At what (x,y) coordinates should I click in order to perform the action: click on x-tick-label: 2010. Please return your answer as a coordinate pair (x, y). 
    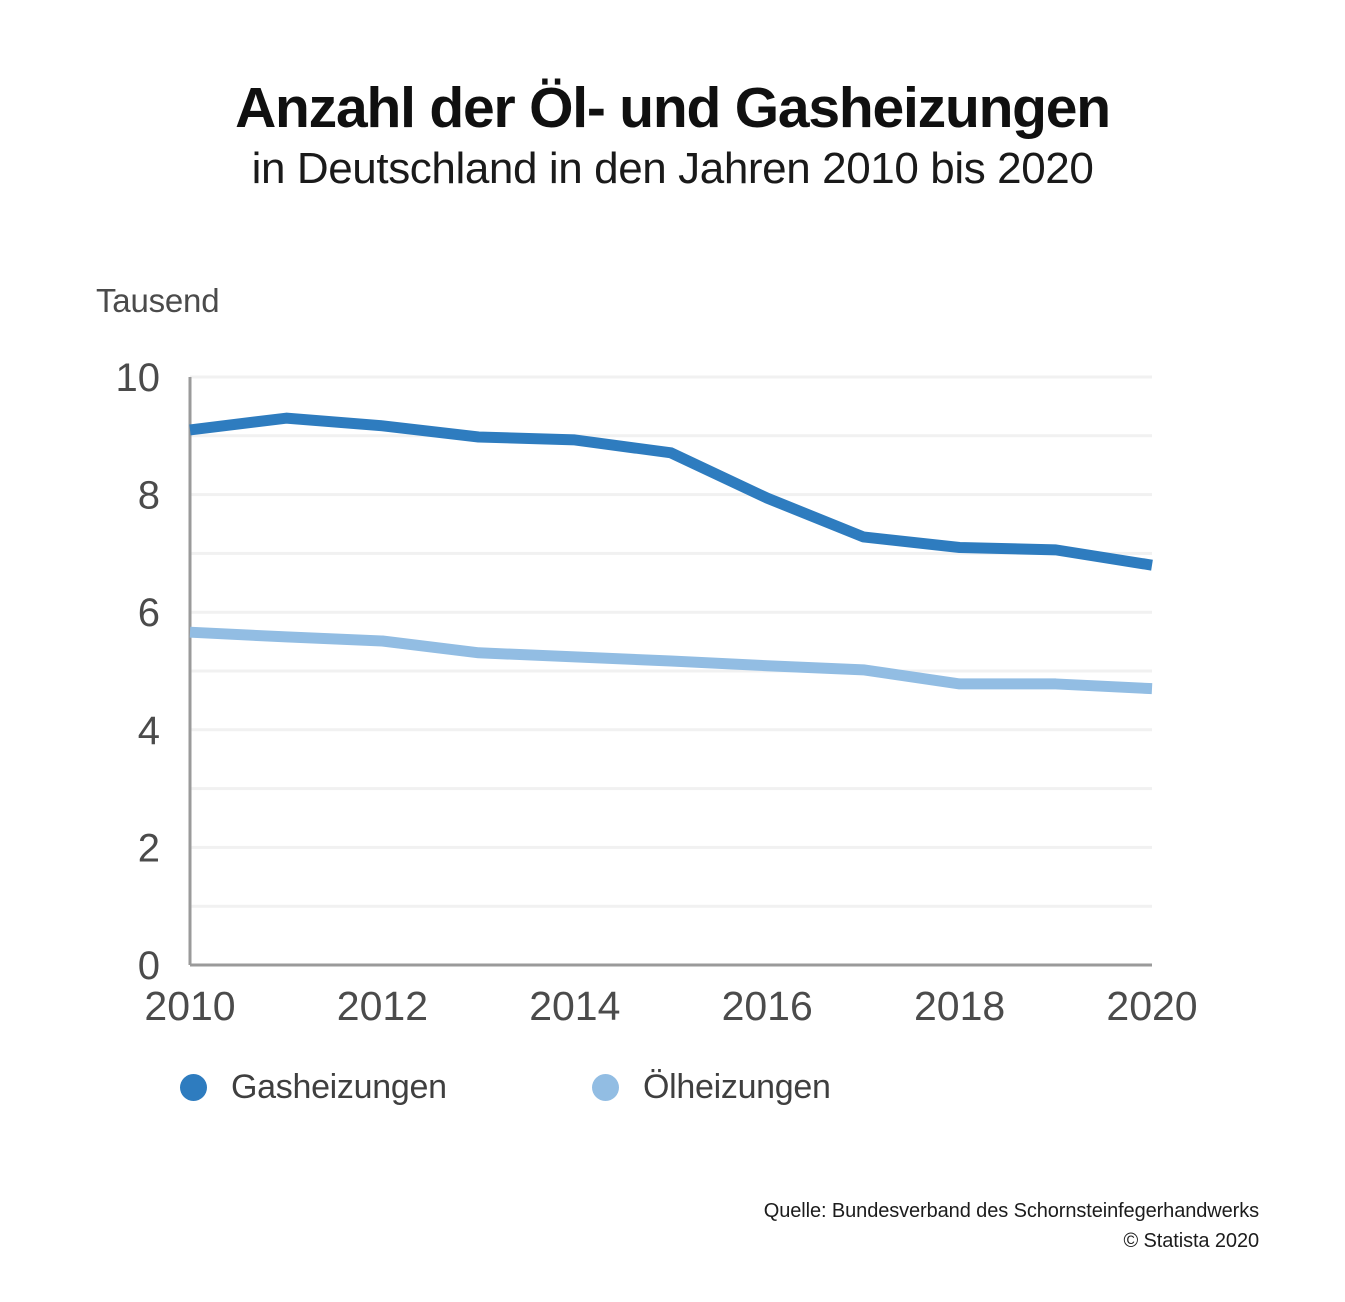
    Looking at the image, I should click on (189, 1006).